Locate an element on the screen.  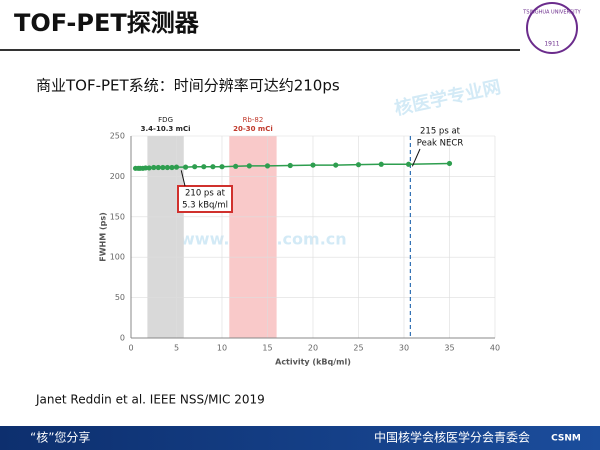
y-tick-label: 50 is located at coordinates (120, 297).